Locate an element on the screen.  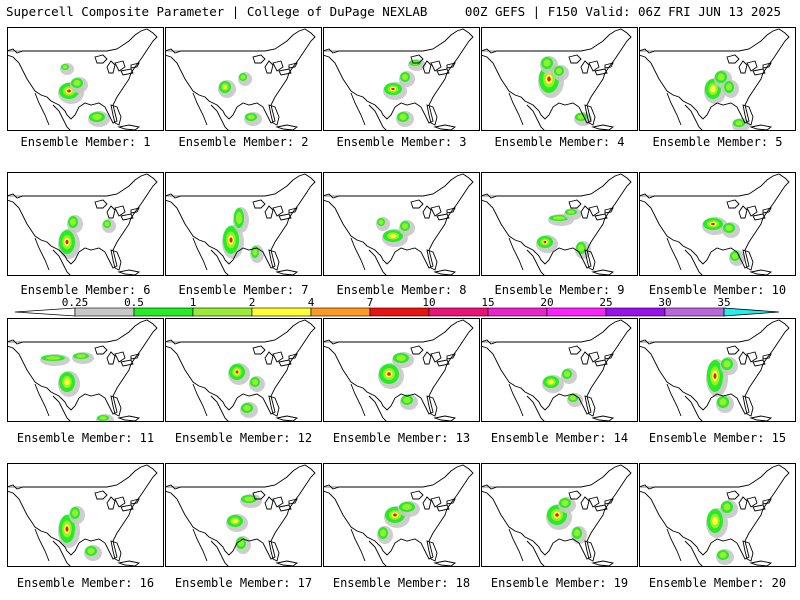
panel-caption: Ensemble Member: 10 is located at coordinates (717, 290).